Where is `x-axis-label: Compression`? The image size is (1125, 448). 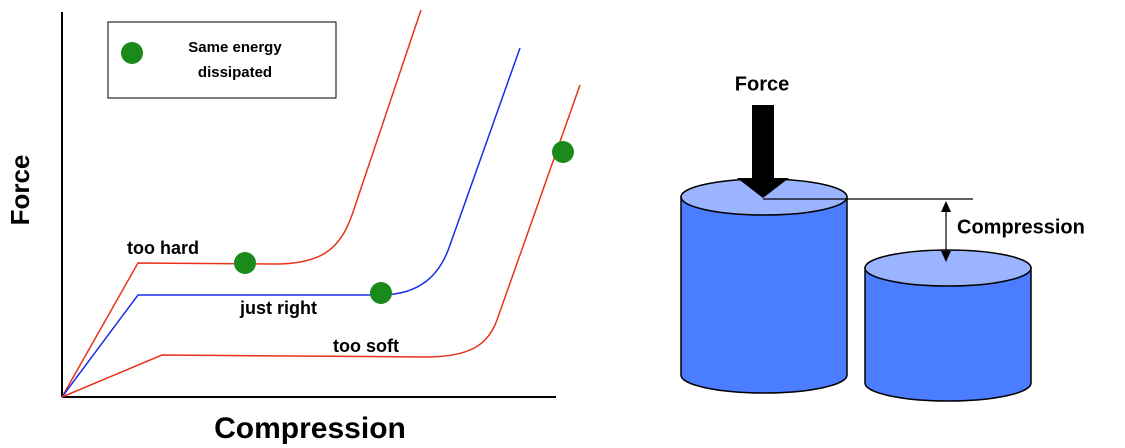
x-axis-label: Compression is located at coordinates (310, 428).